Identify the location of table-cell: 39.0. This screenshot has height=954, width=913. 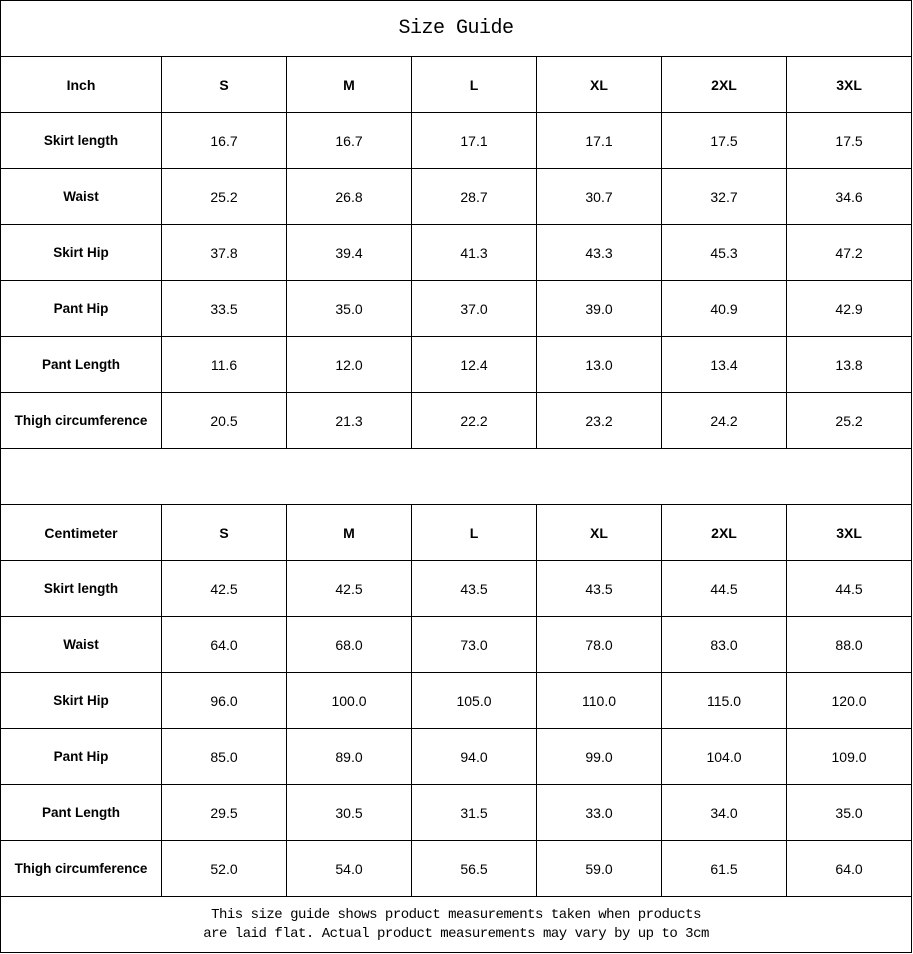
(599, 308).